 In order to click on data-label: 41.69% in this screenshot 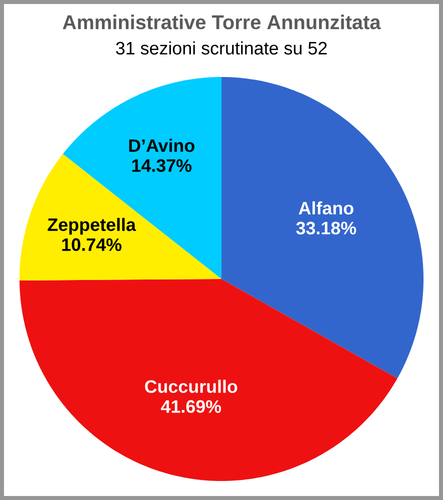, I will do `click(191, 406)`.